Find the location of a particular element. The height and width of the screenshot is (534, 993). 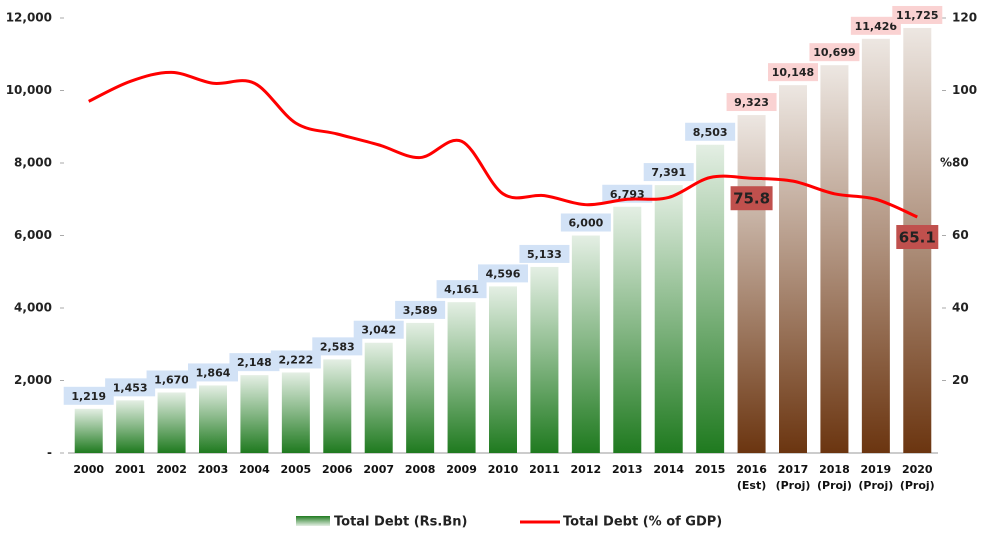

x-tick-label: 2013 is located at coordinates (627, 469).